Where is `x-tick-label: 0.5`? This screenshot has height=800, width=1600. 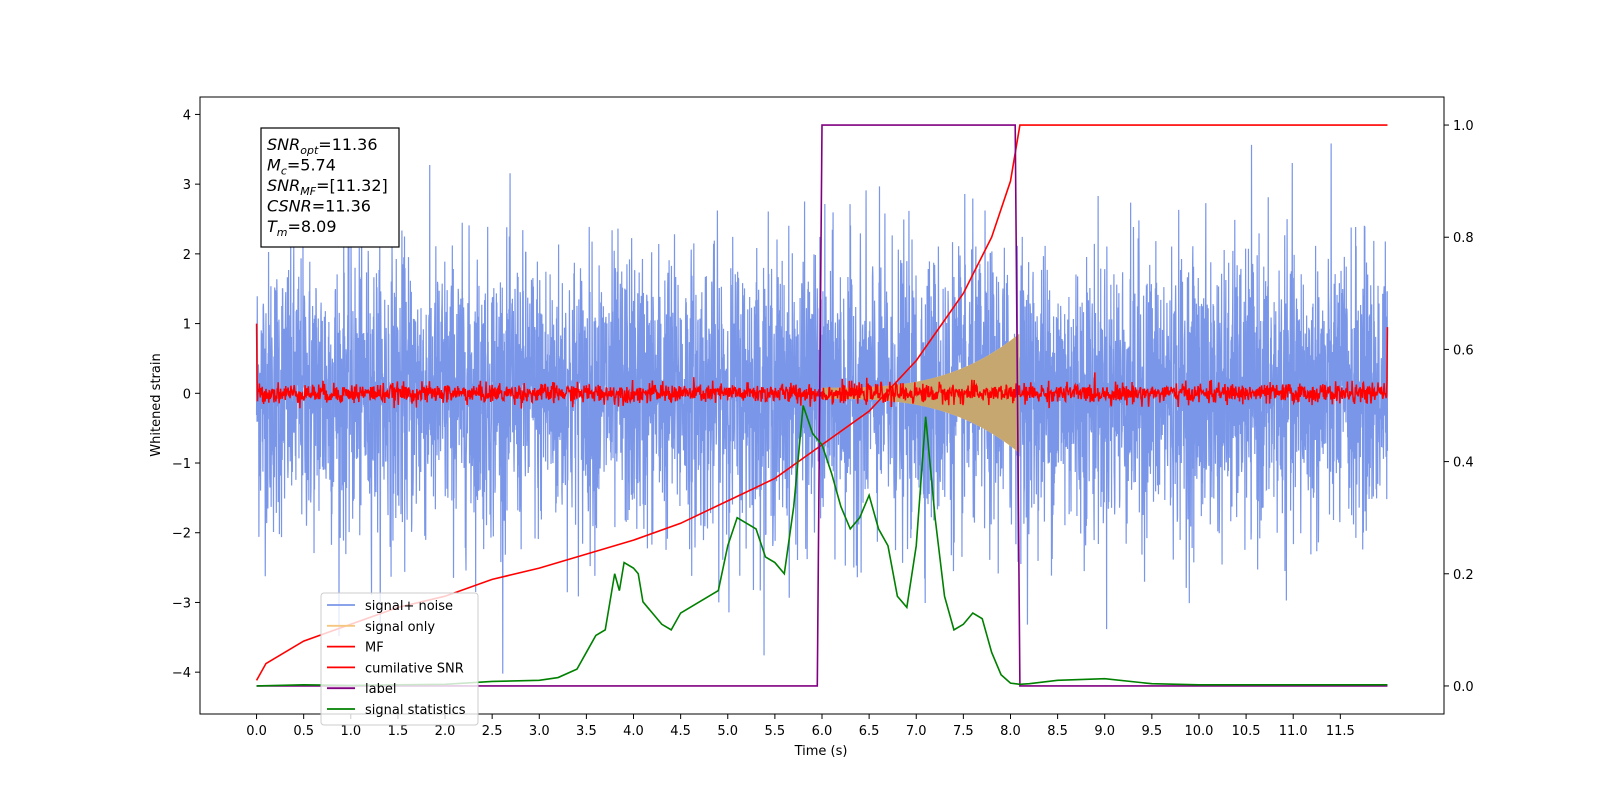 x-tick-label: 0.5 is located at coordinates (303, 731).